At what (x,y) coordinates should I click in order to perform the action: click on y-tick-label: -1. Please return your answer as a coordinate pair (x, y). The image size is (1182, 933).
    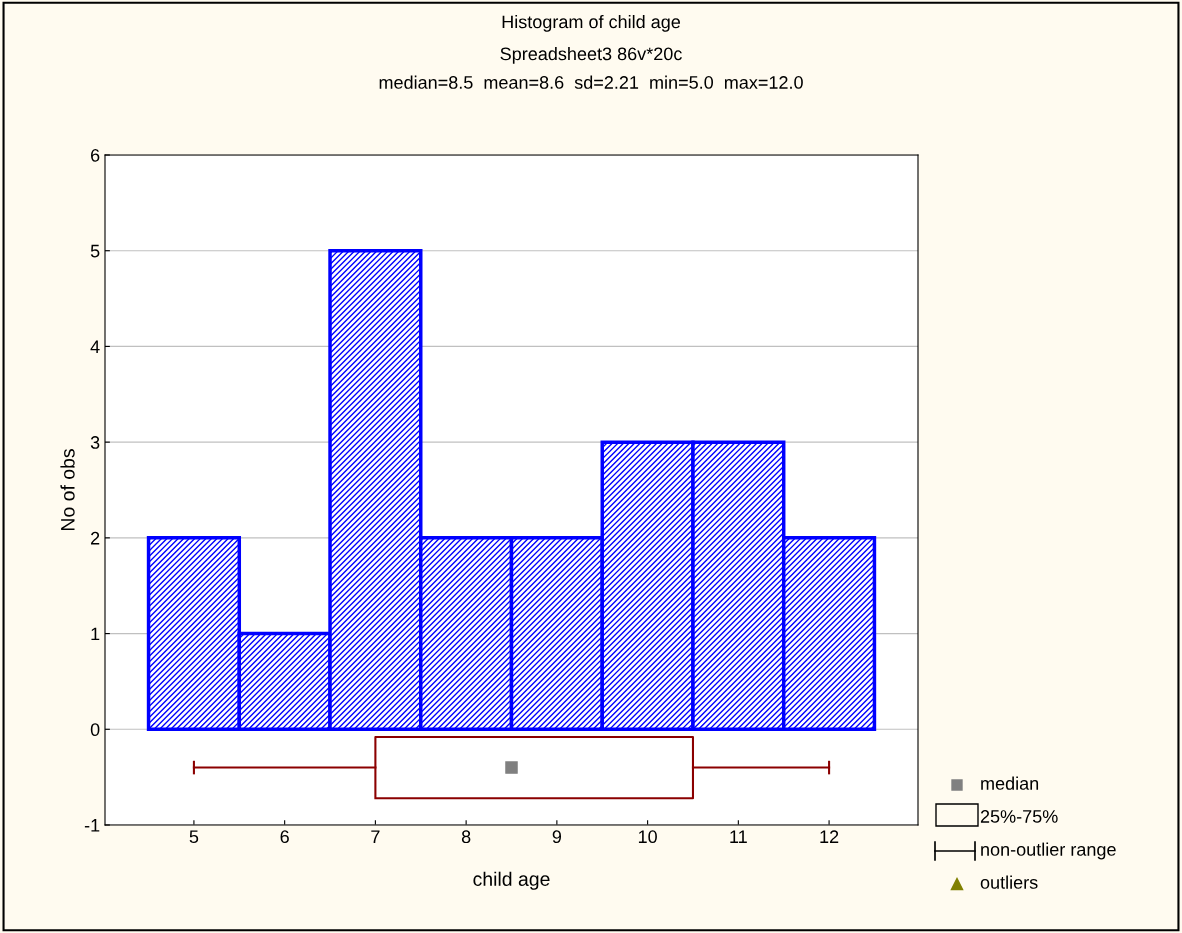
    Looking at the image, I should click on (92, 825).